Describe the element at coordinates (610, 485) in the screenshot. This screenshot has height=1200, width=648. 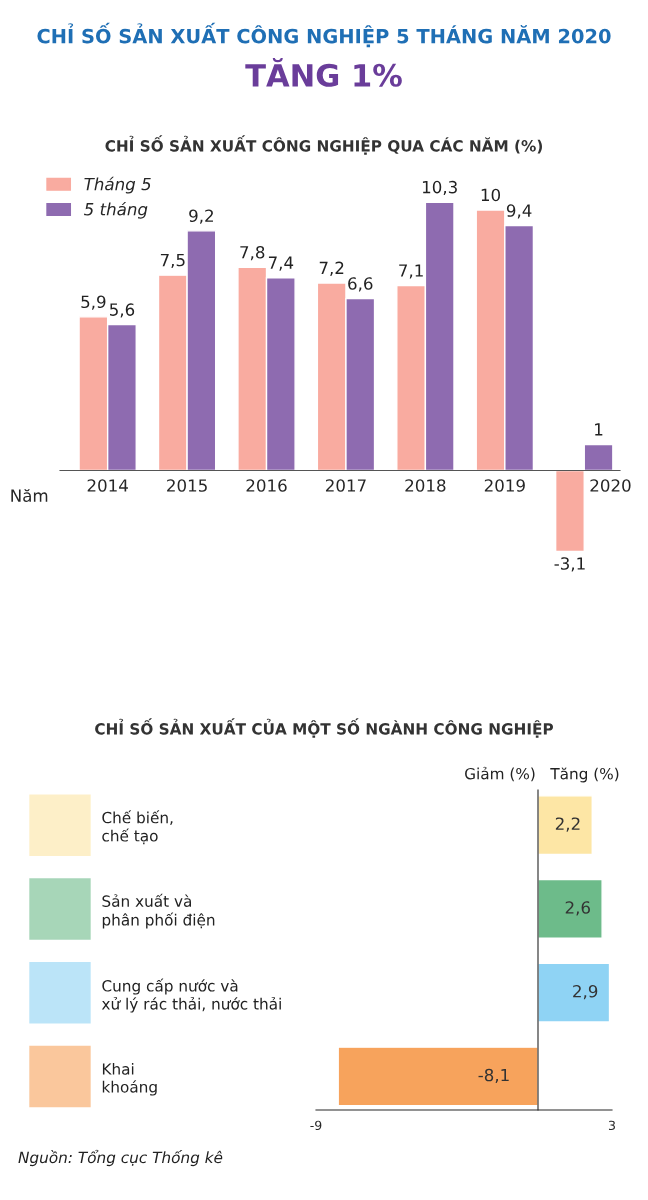
I see `x-tick-label: 2020` at that location.